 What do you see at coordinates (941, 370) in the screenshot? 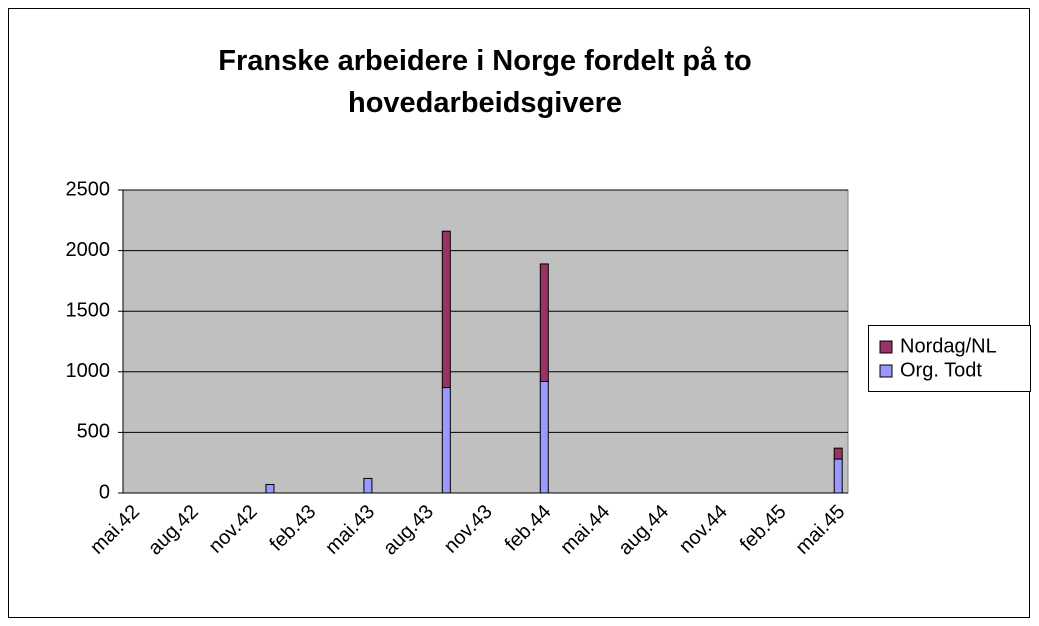
I see `legend-label: Org. Todt` at bounding box center [941, 370].